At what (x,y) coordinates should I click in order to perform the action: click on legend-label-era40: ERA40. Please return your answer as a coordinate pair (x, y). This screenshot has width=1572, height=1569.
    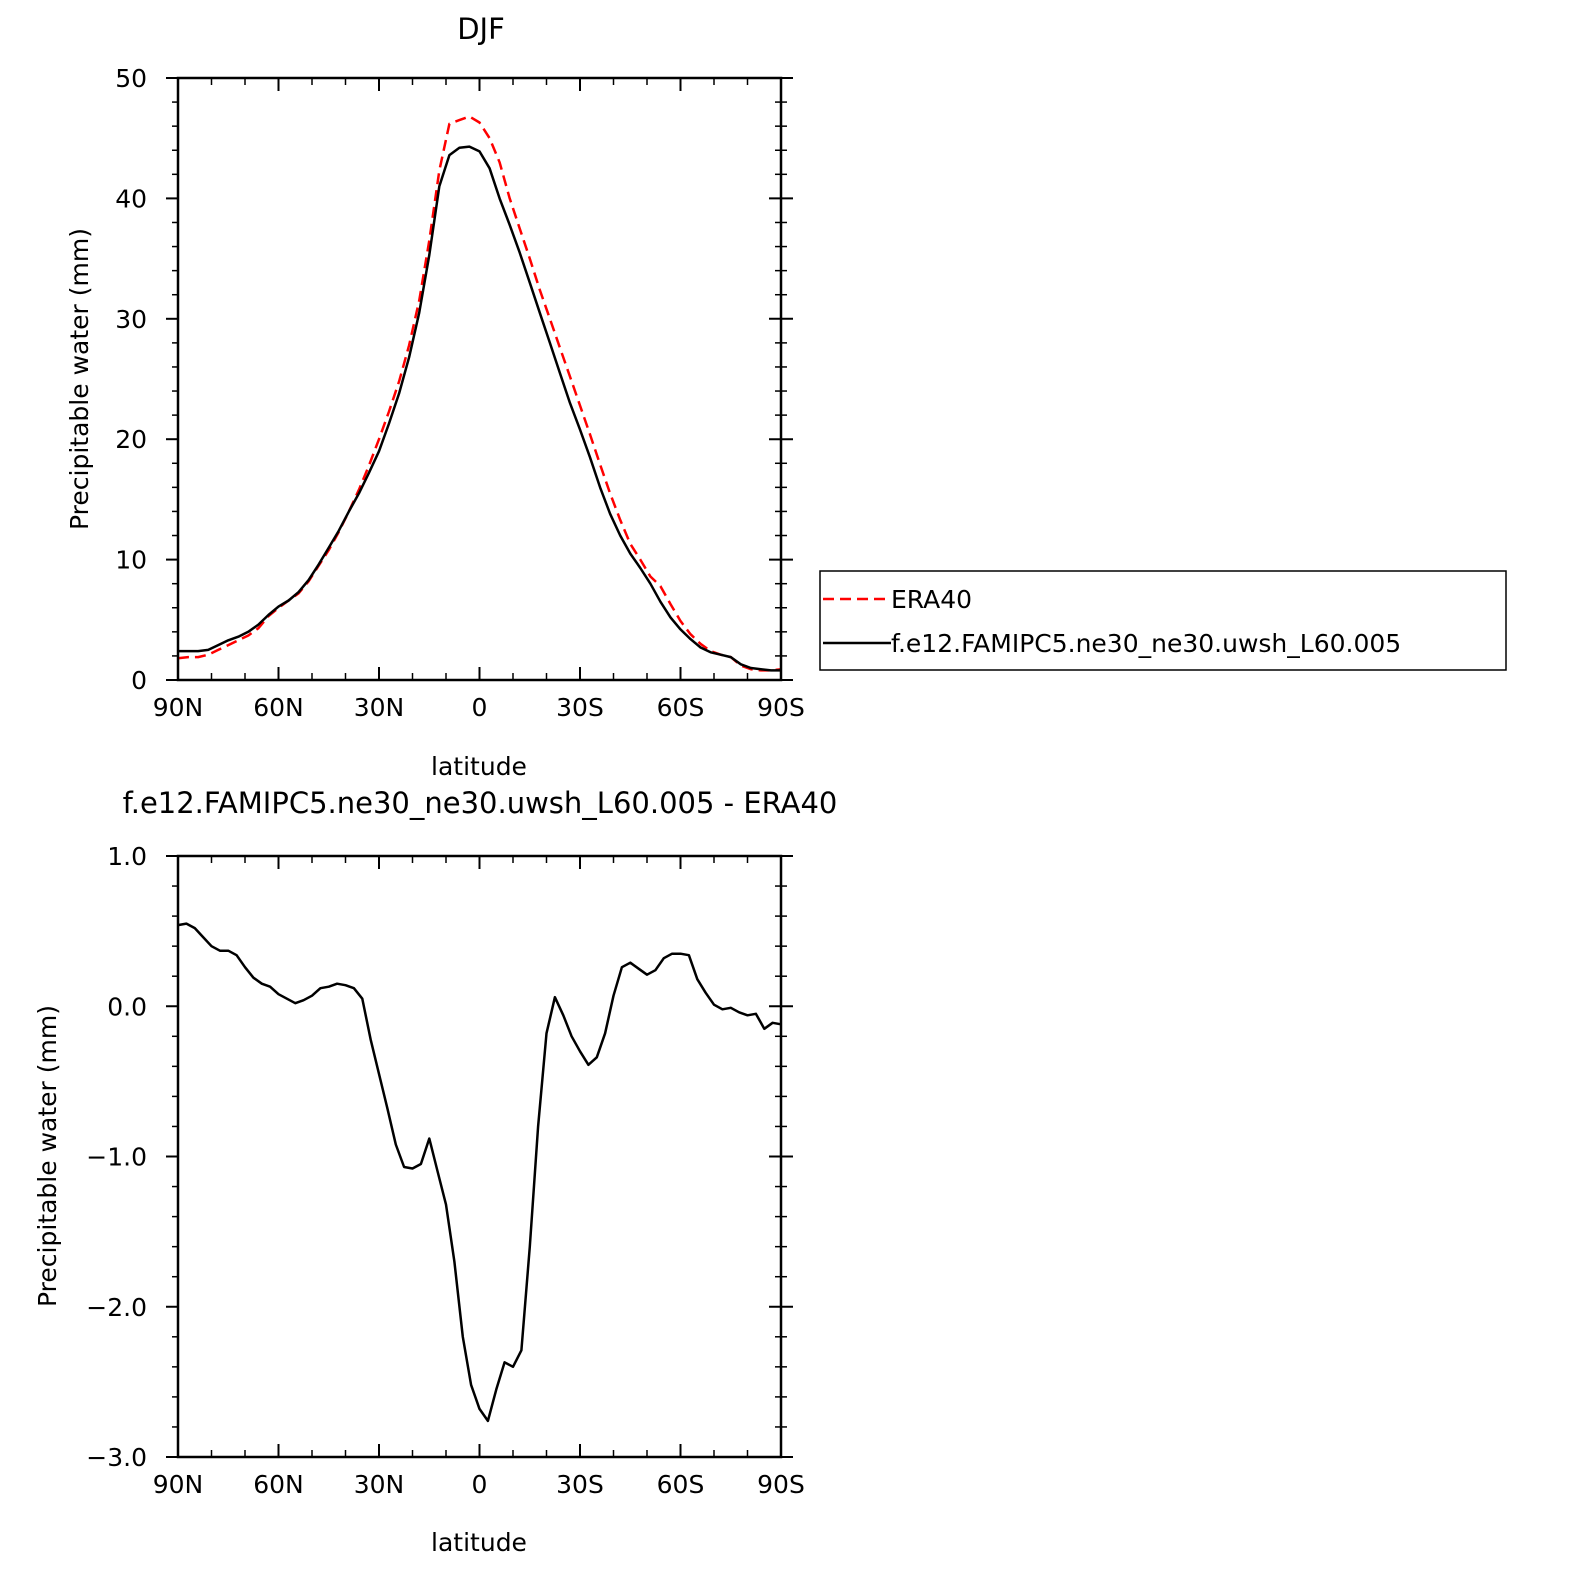
    Looking at the image, I should click on (931, 599).